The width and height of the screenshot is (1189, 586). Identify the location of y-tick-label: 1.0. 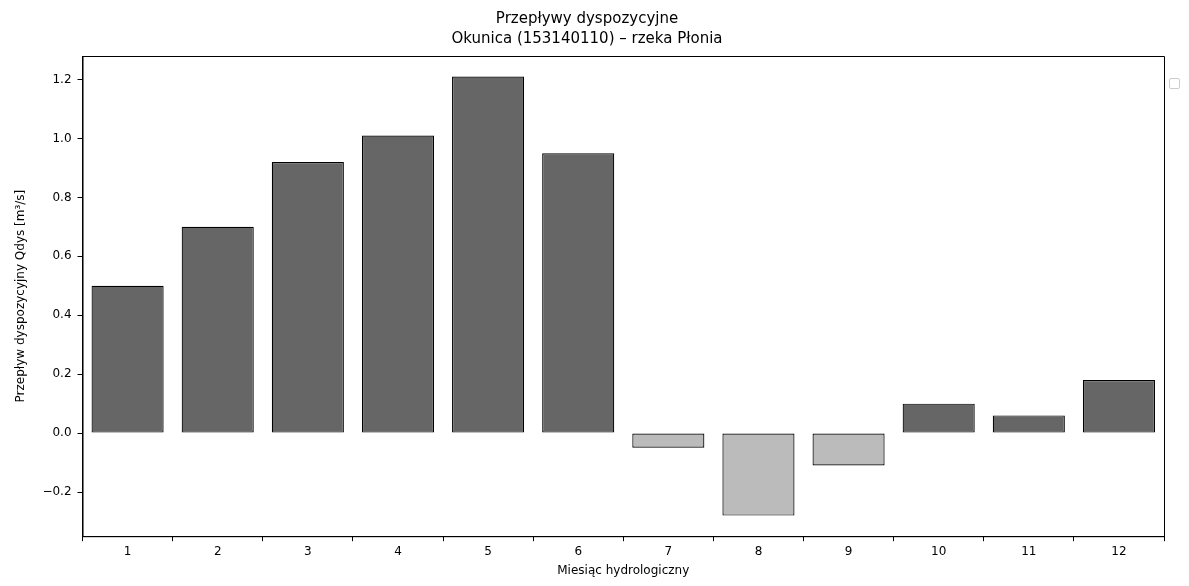
(62, 137).